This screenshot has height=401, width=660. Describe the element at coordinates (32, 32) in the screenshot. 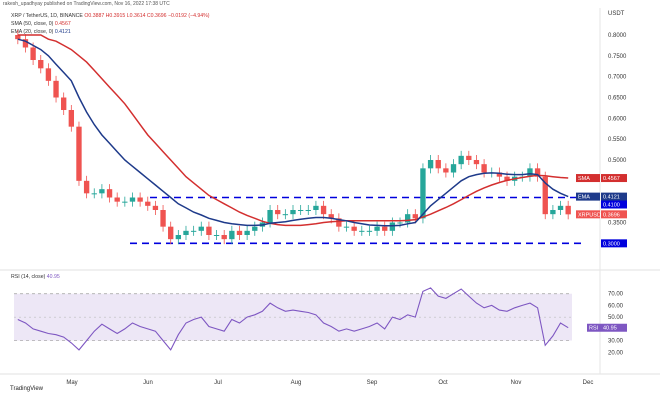

I see `ema-legend: EMA (20, close, 0)` at that location.